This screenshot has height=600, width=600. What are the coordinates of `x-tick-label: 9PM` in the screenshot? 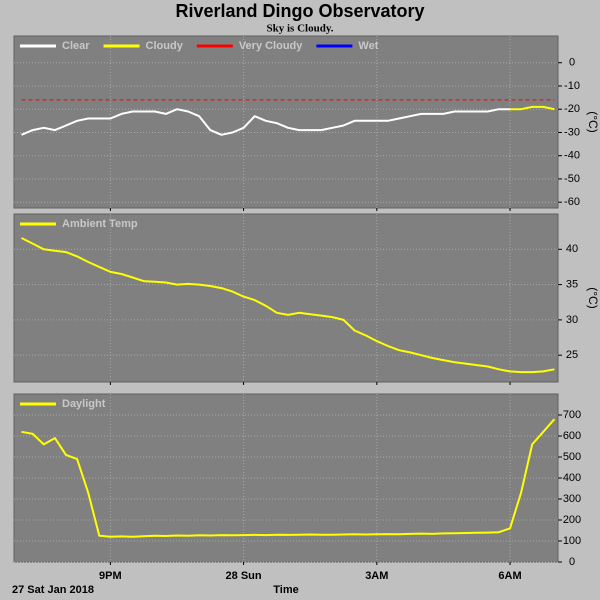 It's located at (110, 576).